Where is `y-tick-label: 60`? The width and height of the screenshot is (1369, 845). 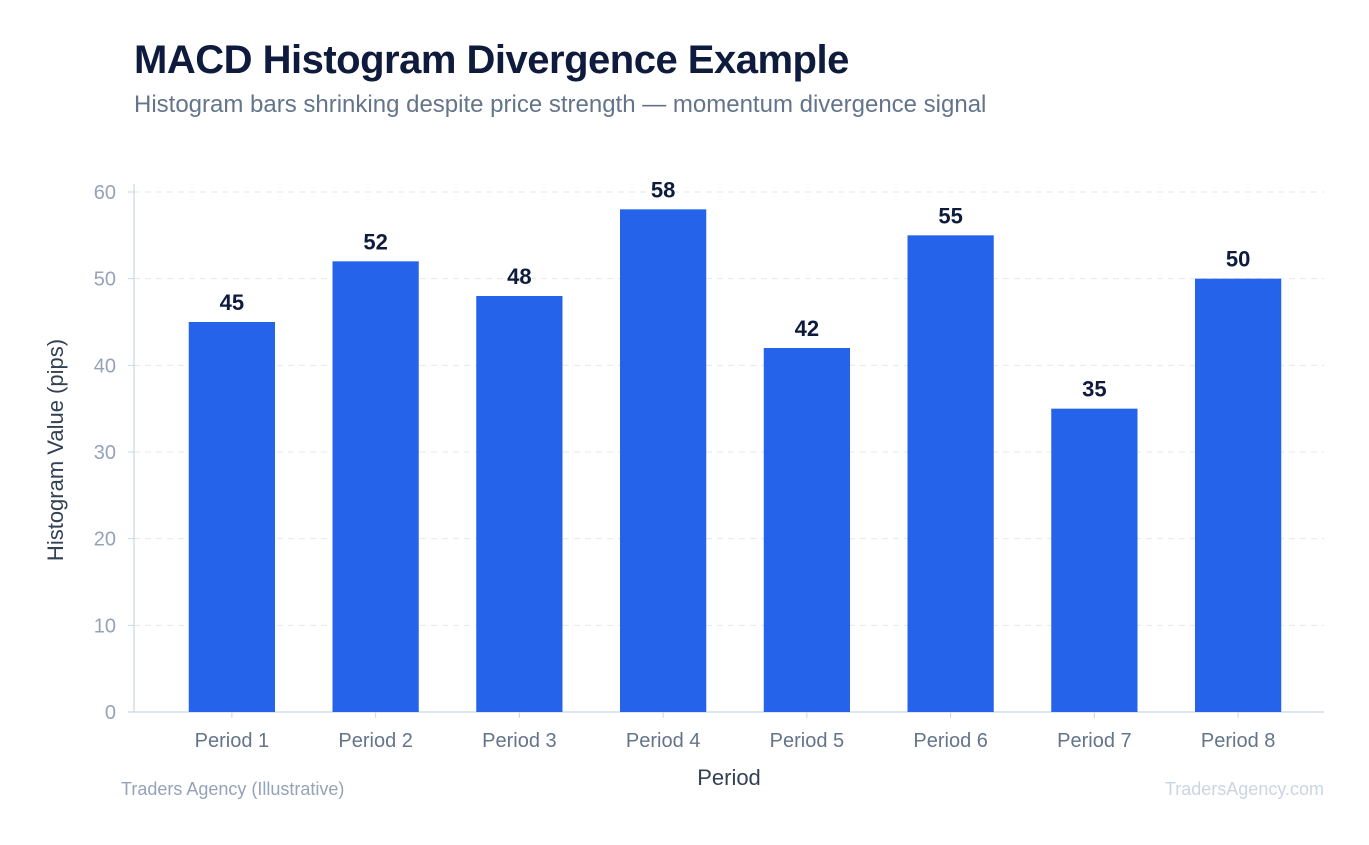
y-tick-label: 60 is located at coordinates (105, 193).